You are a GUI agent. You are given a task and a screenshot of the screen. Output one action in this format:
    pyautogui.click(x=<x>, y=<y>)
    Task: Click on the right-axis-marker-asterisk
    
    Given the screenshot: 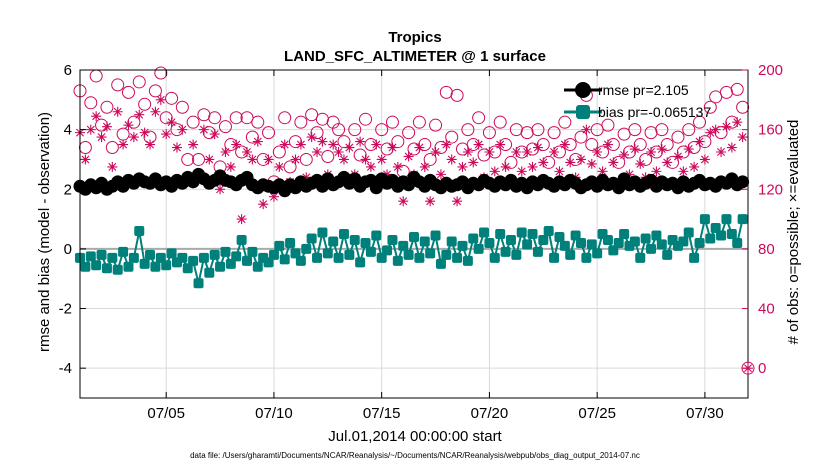 What is the action you would take?
    pyautogui.click(x=748, y=368)
    